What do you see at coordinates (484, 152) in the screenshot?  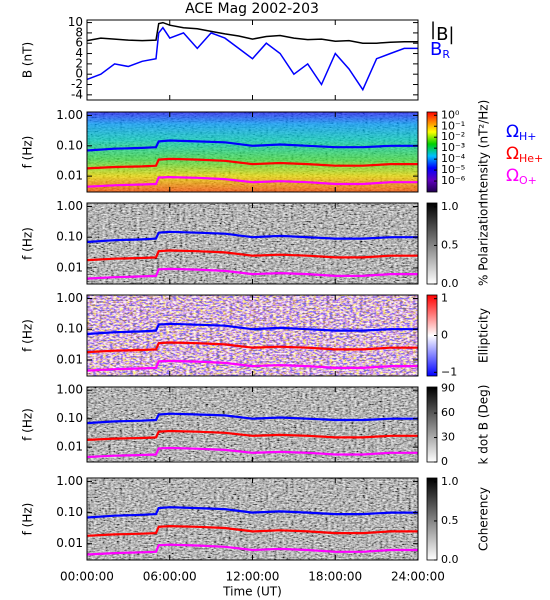 I see `colorbar-label: Intensity (nT²/Hz)` at bounding box center [484, 152].